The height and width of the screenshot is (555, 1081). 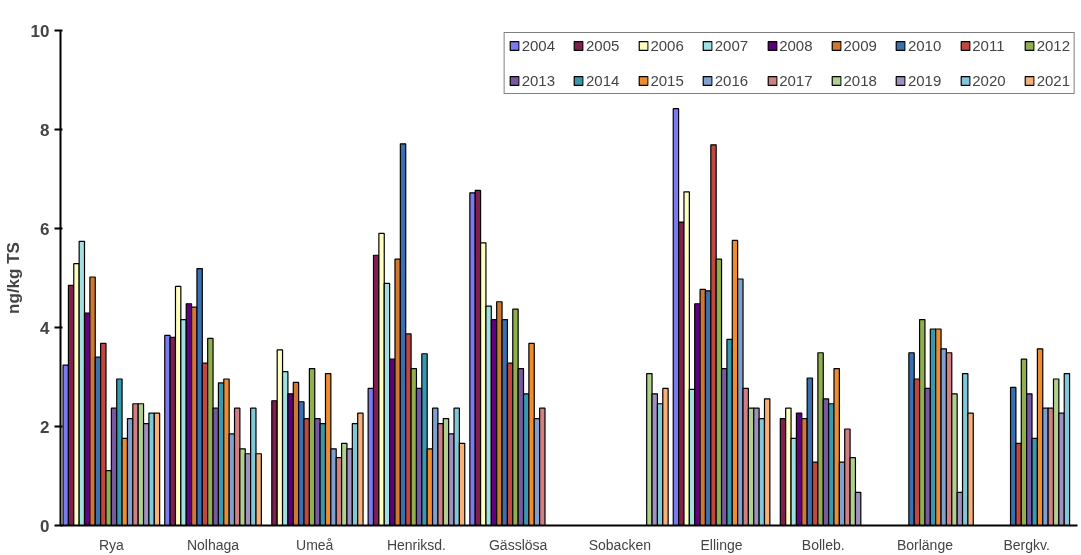 What do you see at coordinates (731, 80) in the screenshot?
I see `legend-label: 2016` at bounding box center [731, 80].